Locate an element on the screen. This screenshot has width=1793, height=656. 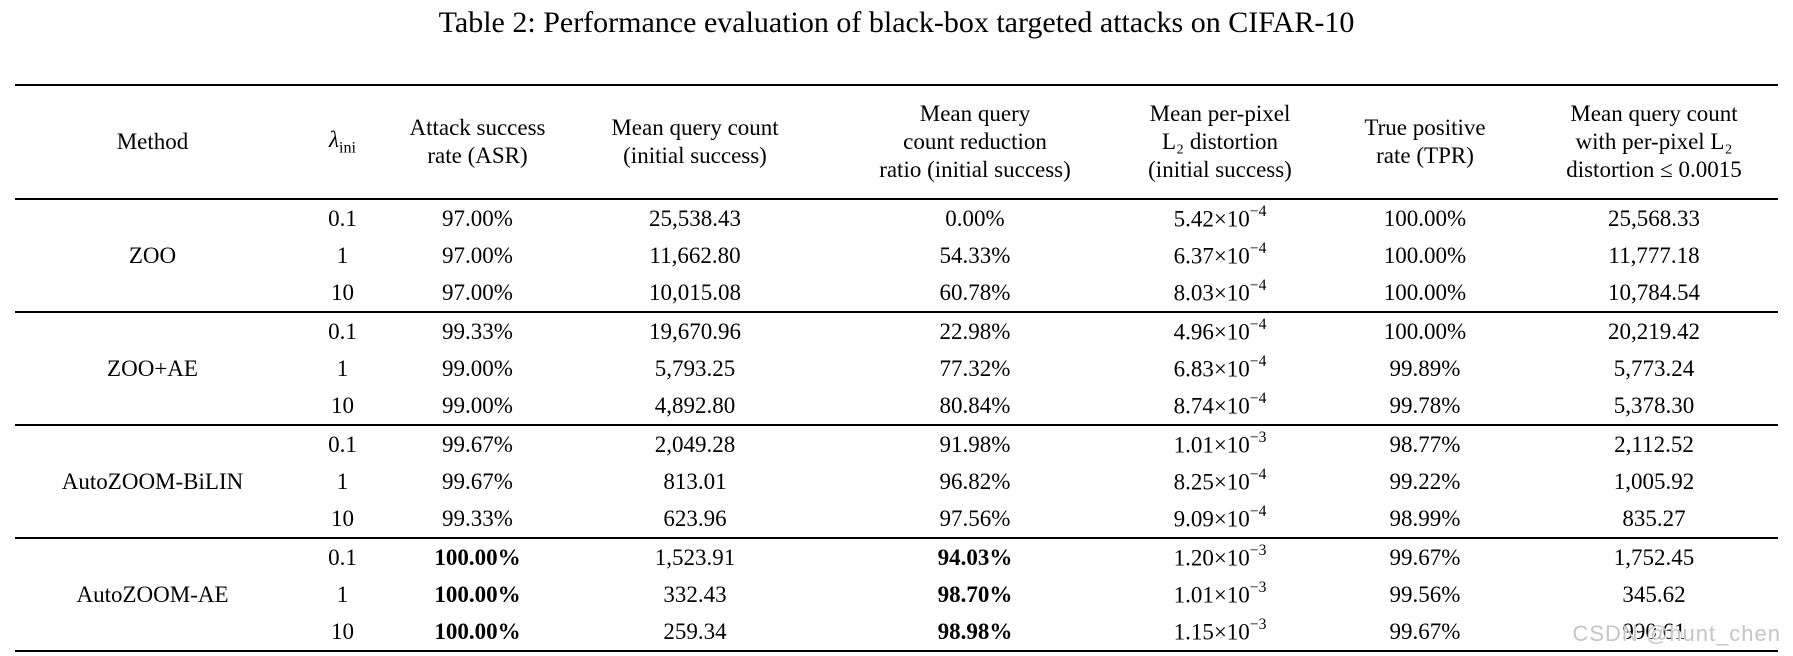
lambda-symbol: λ is located at coordinates (334, 139).